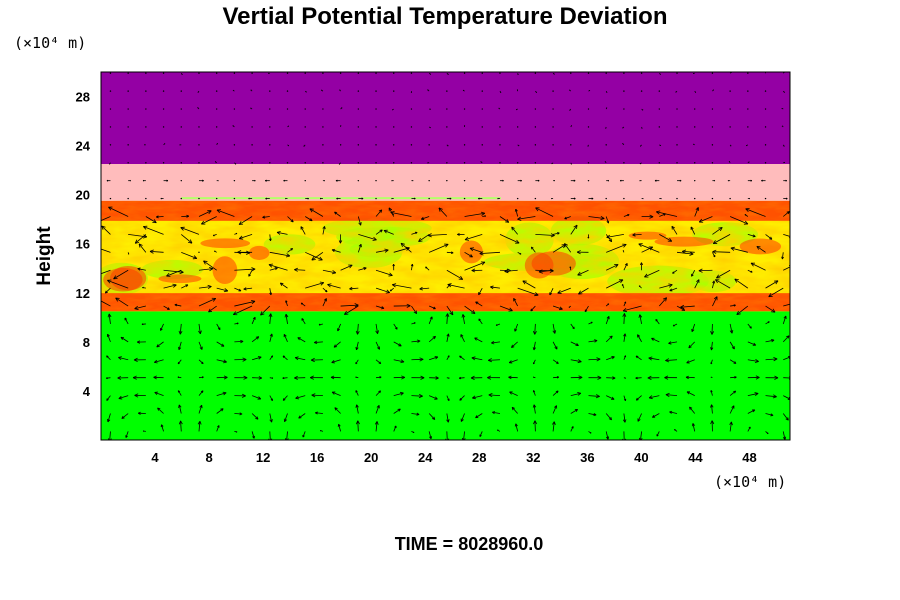  I want to click on y-axis-unit: (×10⁴ m), so click(50, 43).